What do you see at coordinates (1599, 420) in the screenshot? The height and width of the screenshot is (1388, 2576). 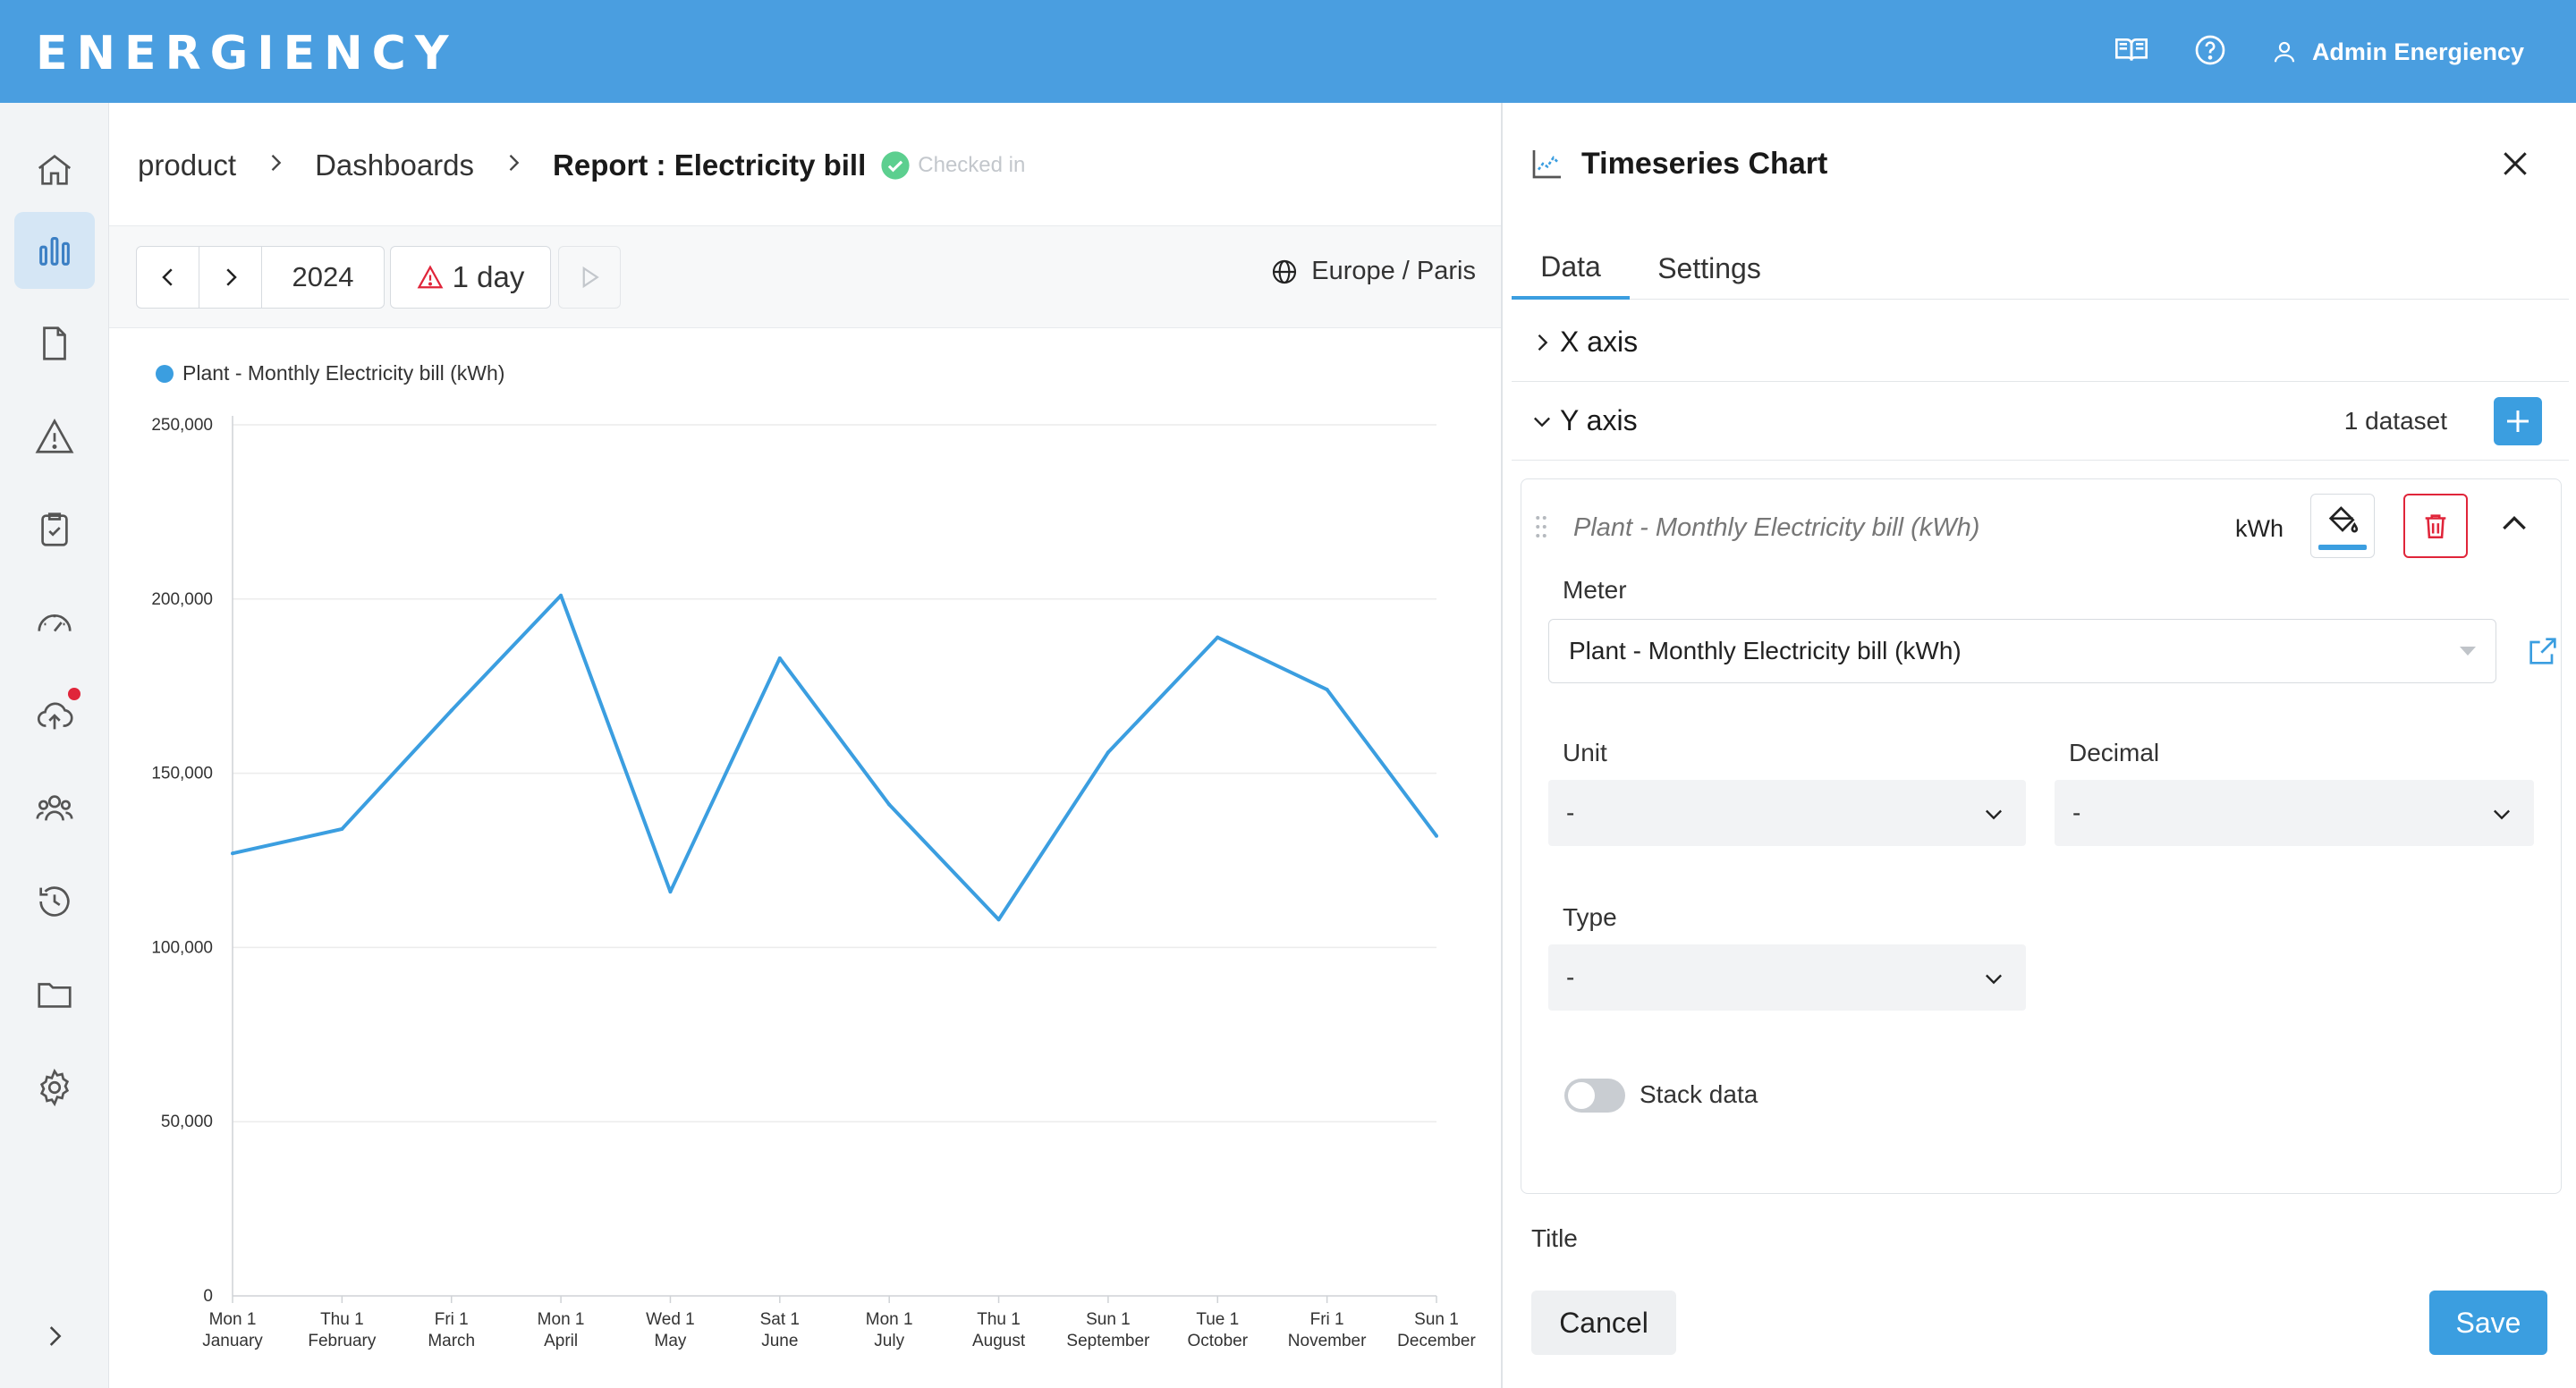 I see `y-axis-label: Y axis` at bounding box center [1599, 420].